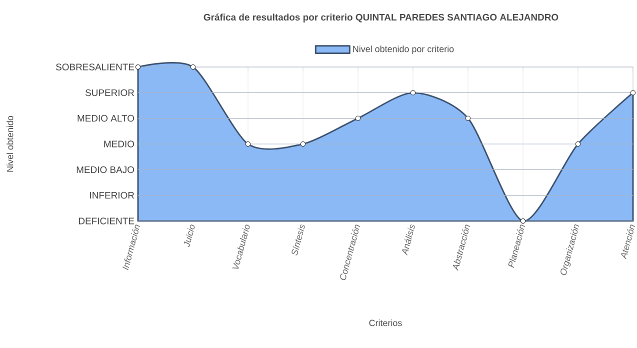  Describe the element at coordinates (105, 170) in the screenshot. I see `ref-line-label: MEDIO BAJO` at that location.